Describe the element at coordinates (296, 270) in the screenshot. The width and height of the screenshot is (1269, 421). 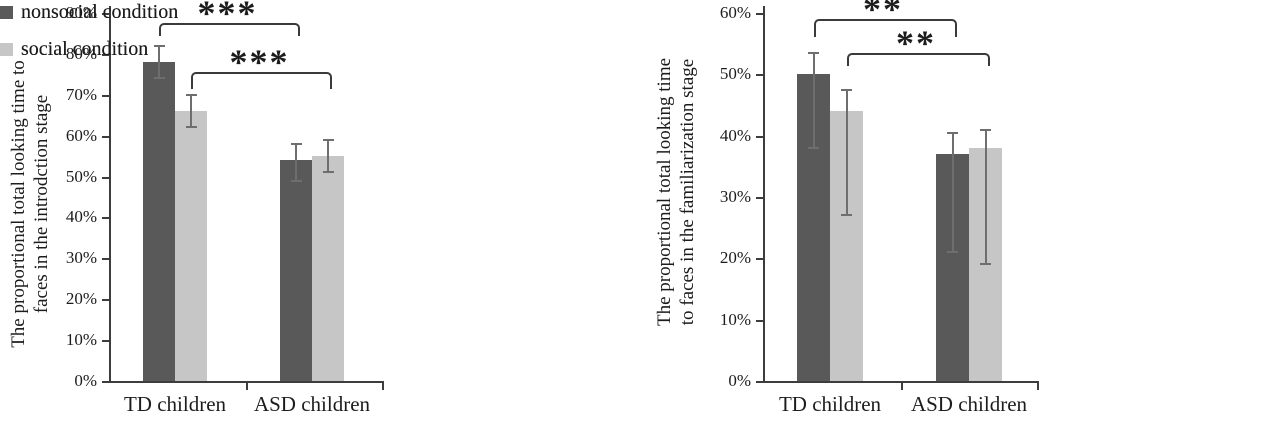
I see `bar-asd-nonsocial` at that location.